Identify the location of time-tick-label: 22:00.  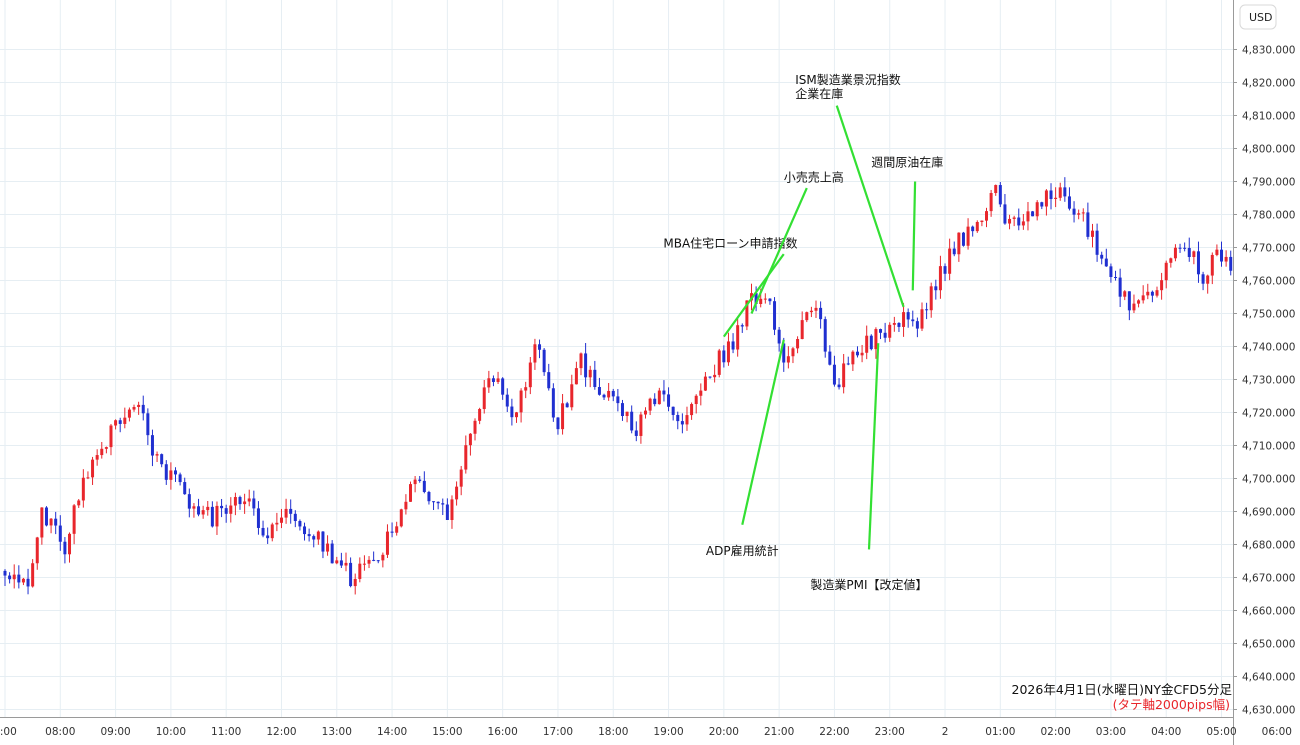
(834, 732).